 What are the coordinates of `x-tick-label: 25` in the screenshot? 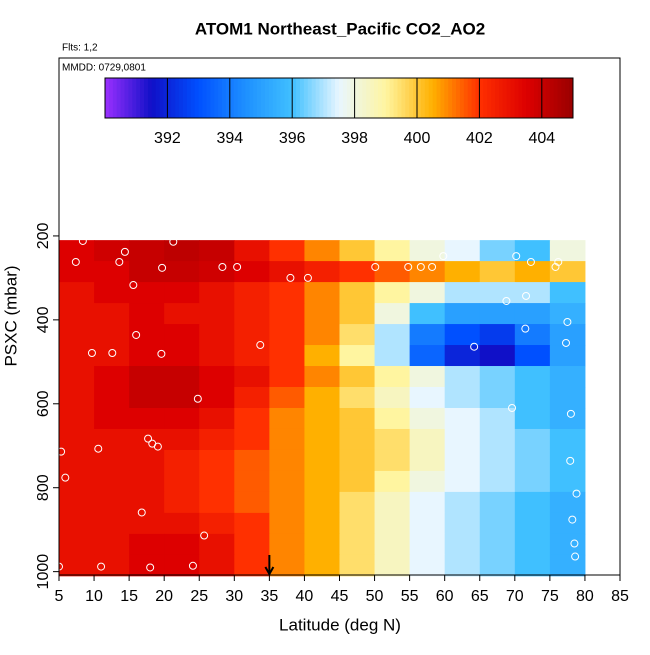 It's located at (199, 596).